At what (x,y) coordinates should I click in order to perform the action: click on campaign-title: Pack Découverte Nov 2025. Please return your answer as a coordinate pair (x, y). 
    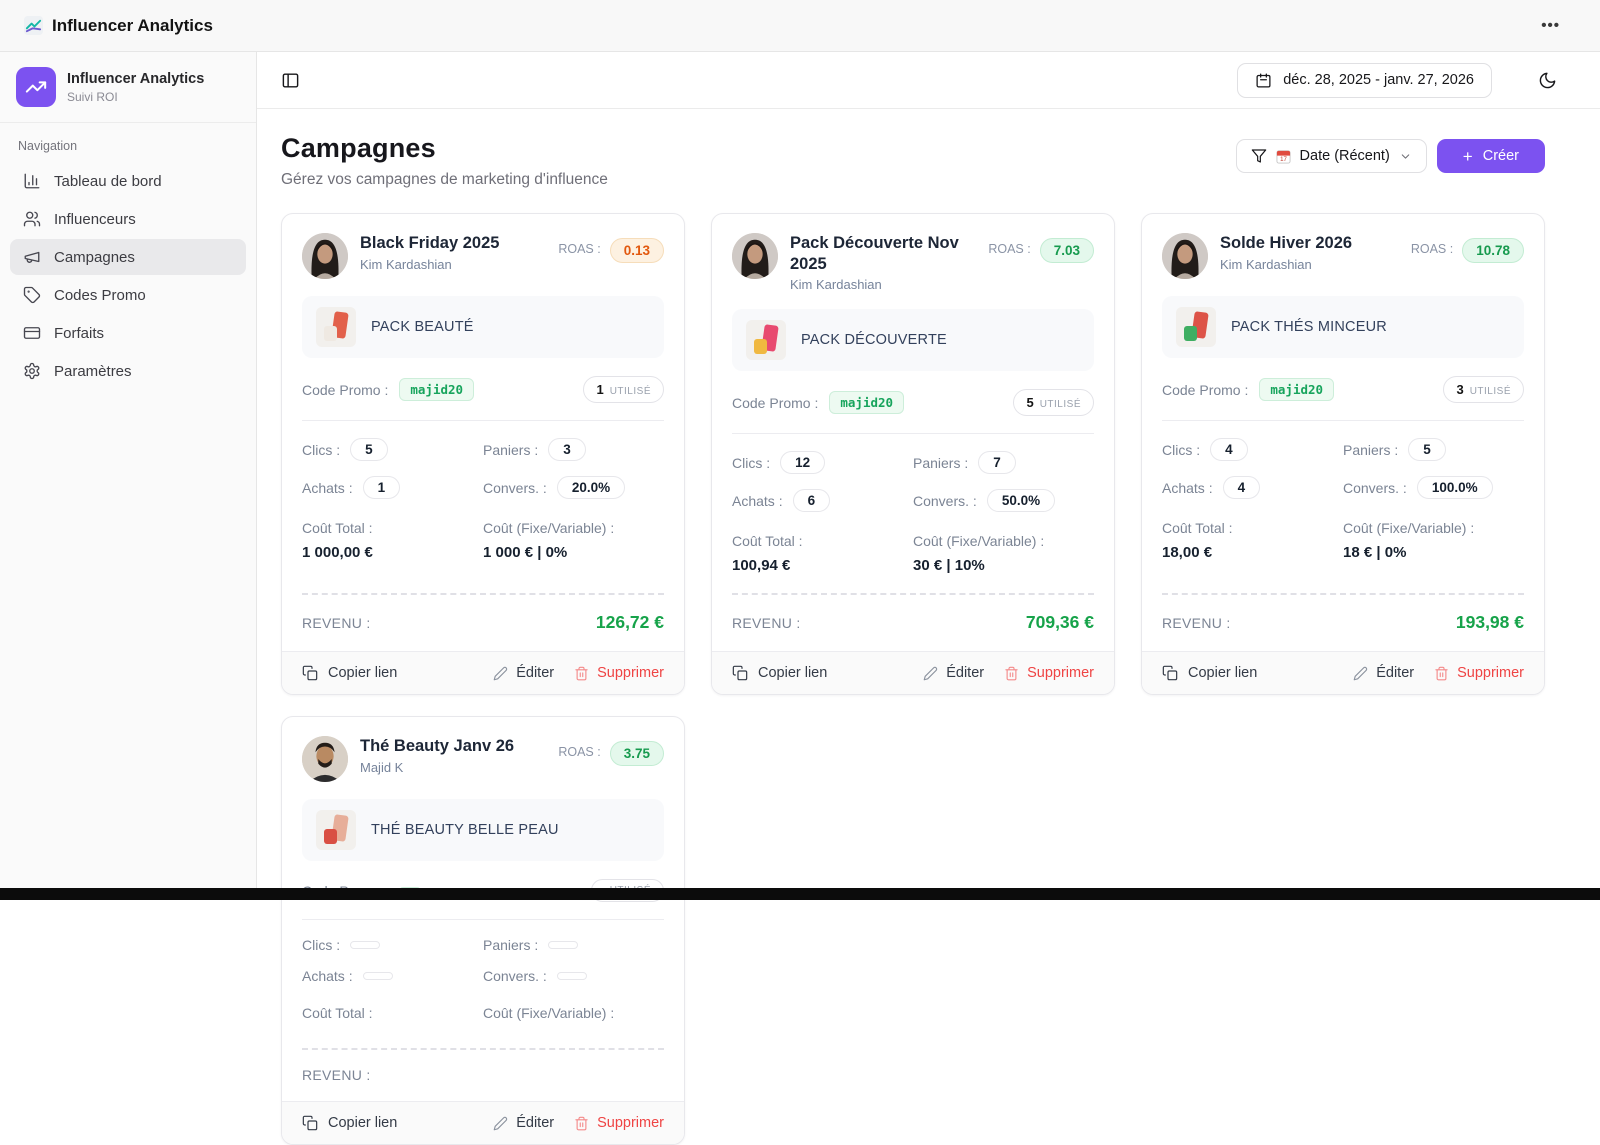
    Looking at the image, I should click on (883, 253).